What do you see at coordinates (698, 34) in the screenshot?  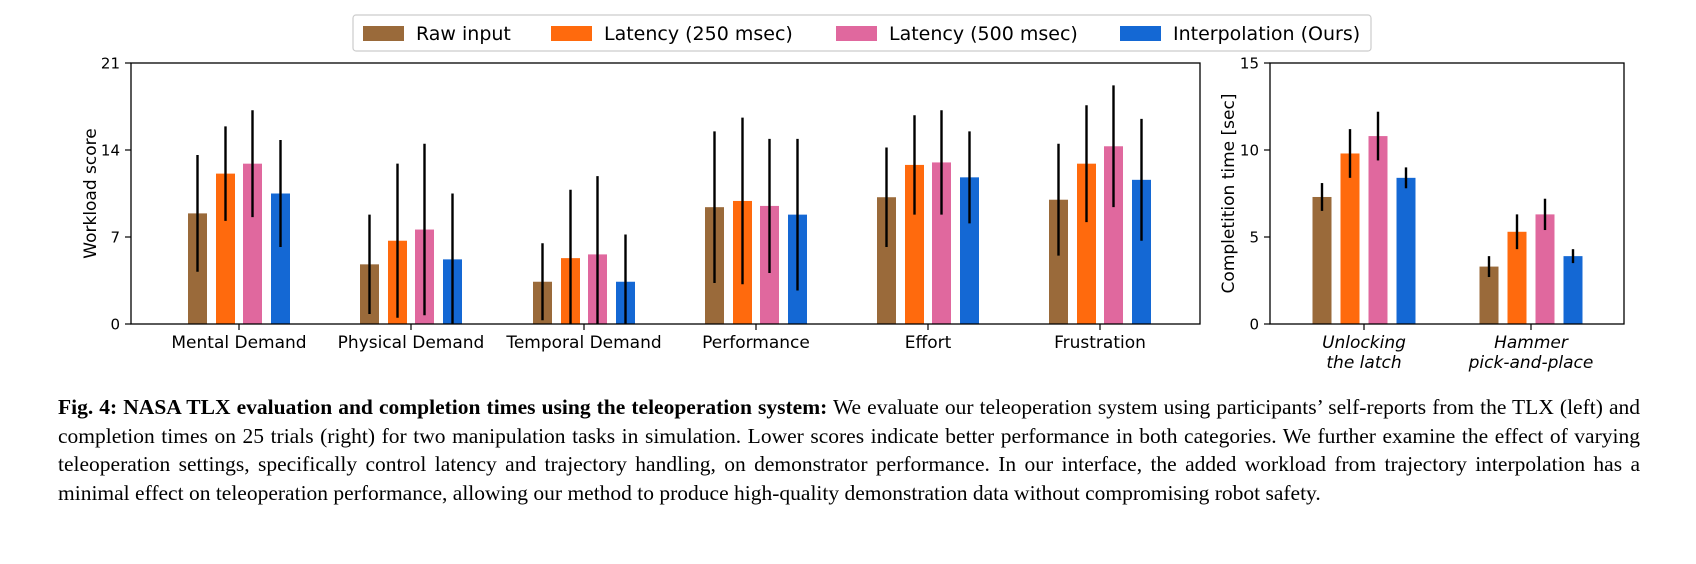 I see `legend-label: Latency (250 msec)` at bounding box center [698, 34].